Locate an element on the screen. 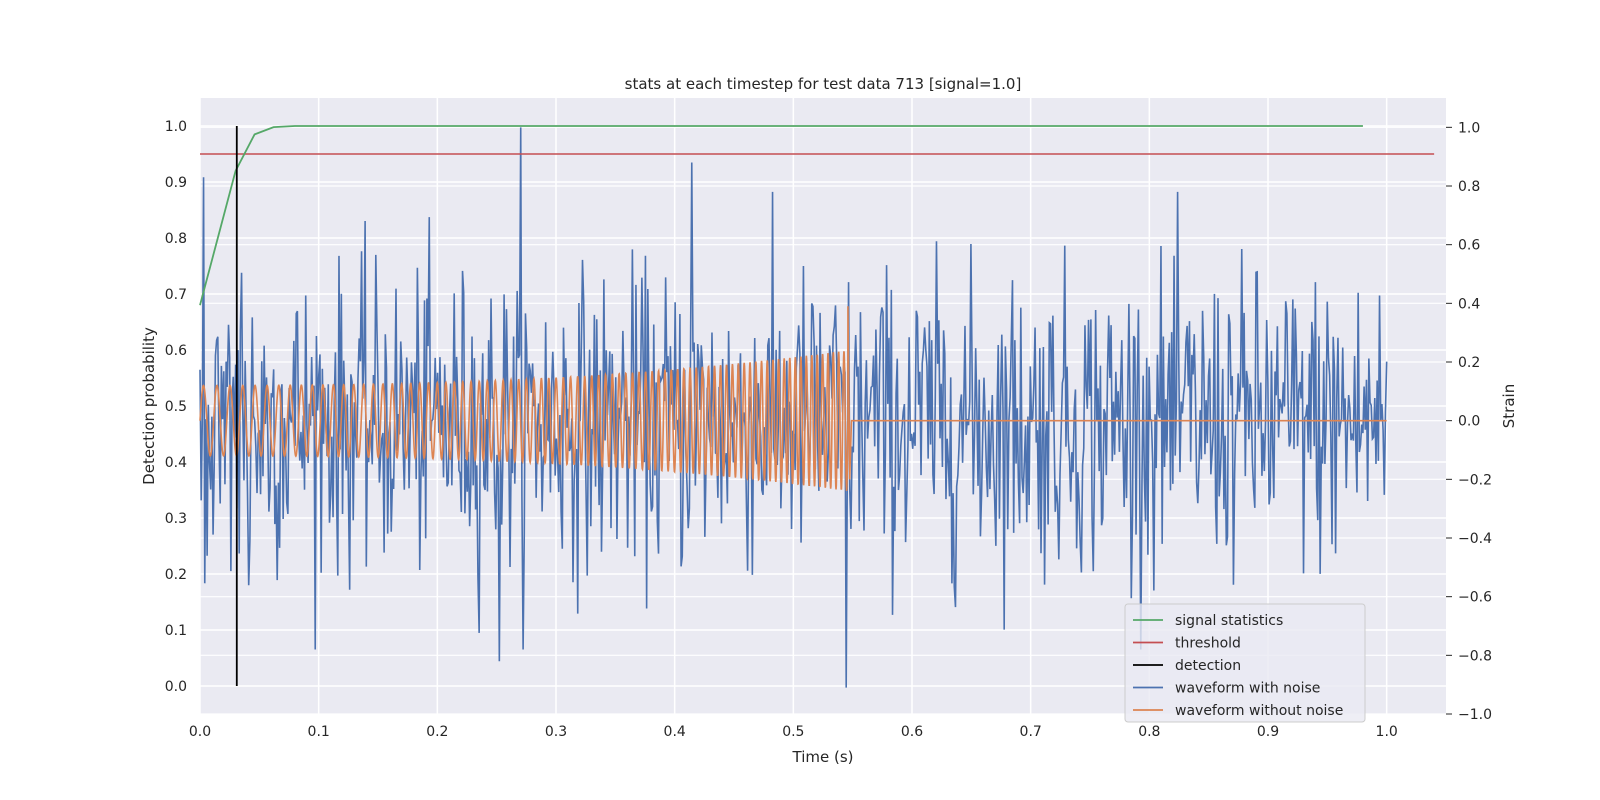 The width and height of the screenshot is (1600, 800). y-right-tick-label: 0.0 is located at coordinates (1469, 422).